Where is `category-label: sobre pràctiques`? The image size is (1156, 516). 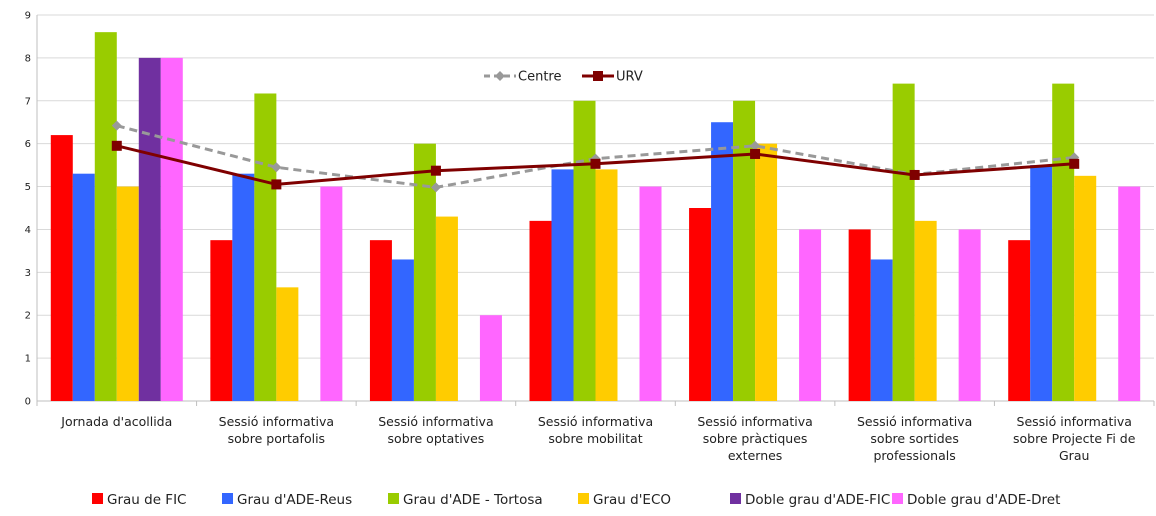 category-label: sobre pràctiques is located at coordinates (755, 438).